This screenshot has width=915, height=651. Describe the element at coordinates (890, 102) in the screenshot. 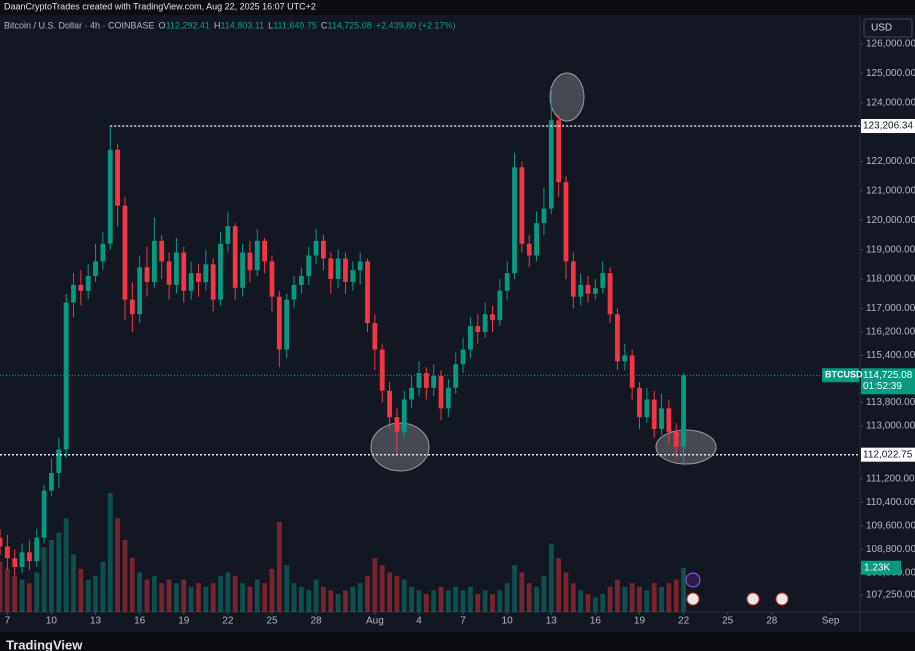

I see `y-tick-label: 124,000.00` at that location.